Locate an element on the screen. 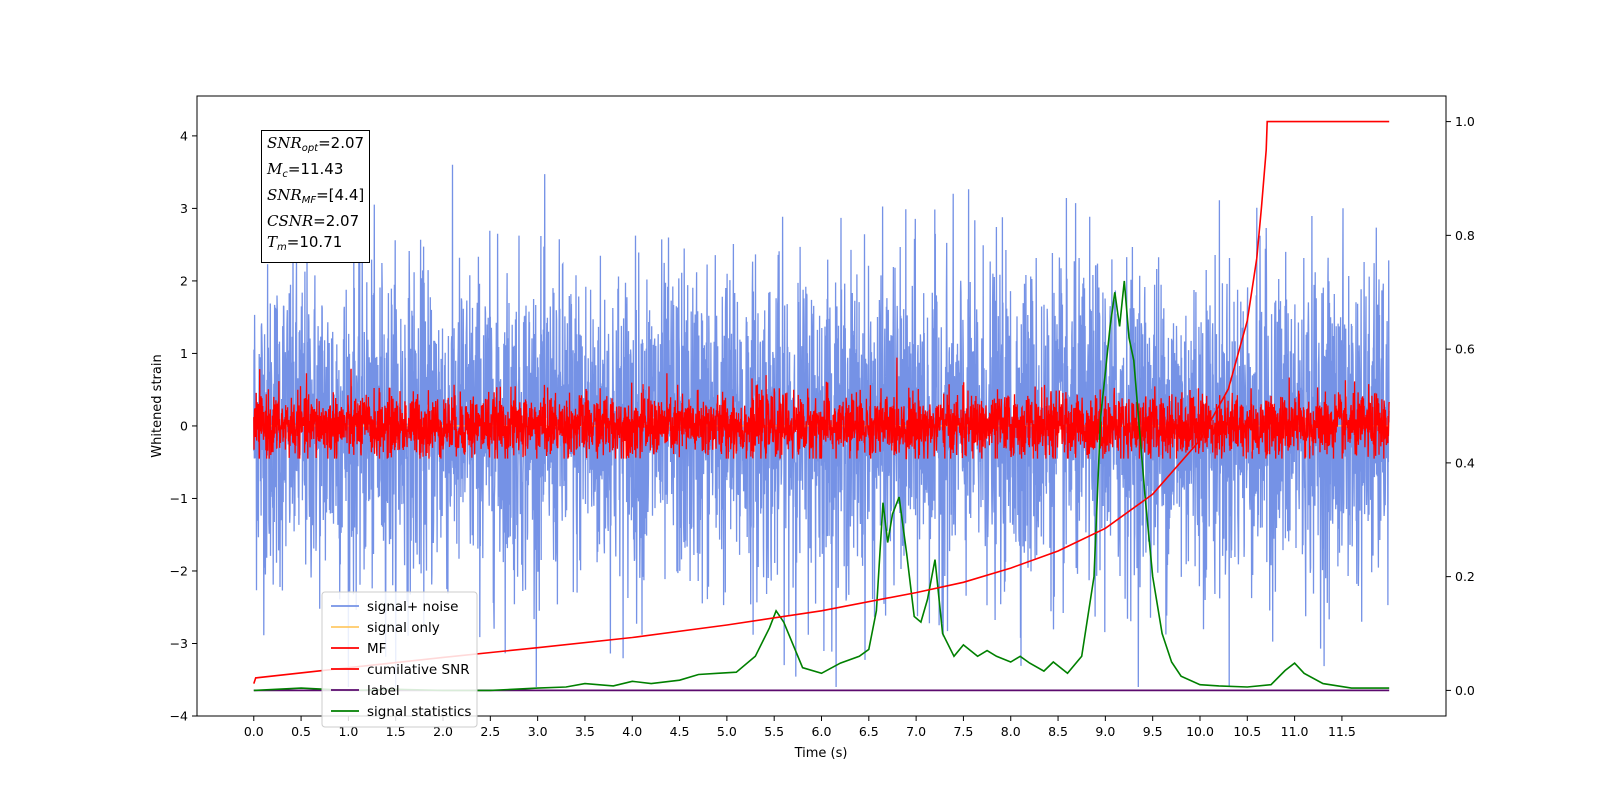 This screenshot has width=1600, height=800. x-tick-label: 6.0 is located at coordinates (822, 731).